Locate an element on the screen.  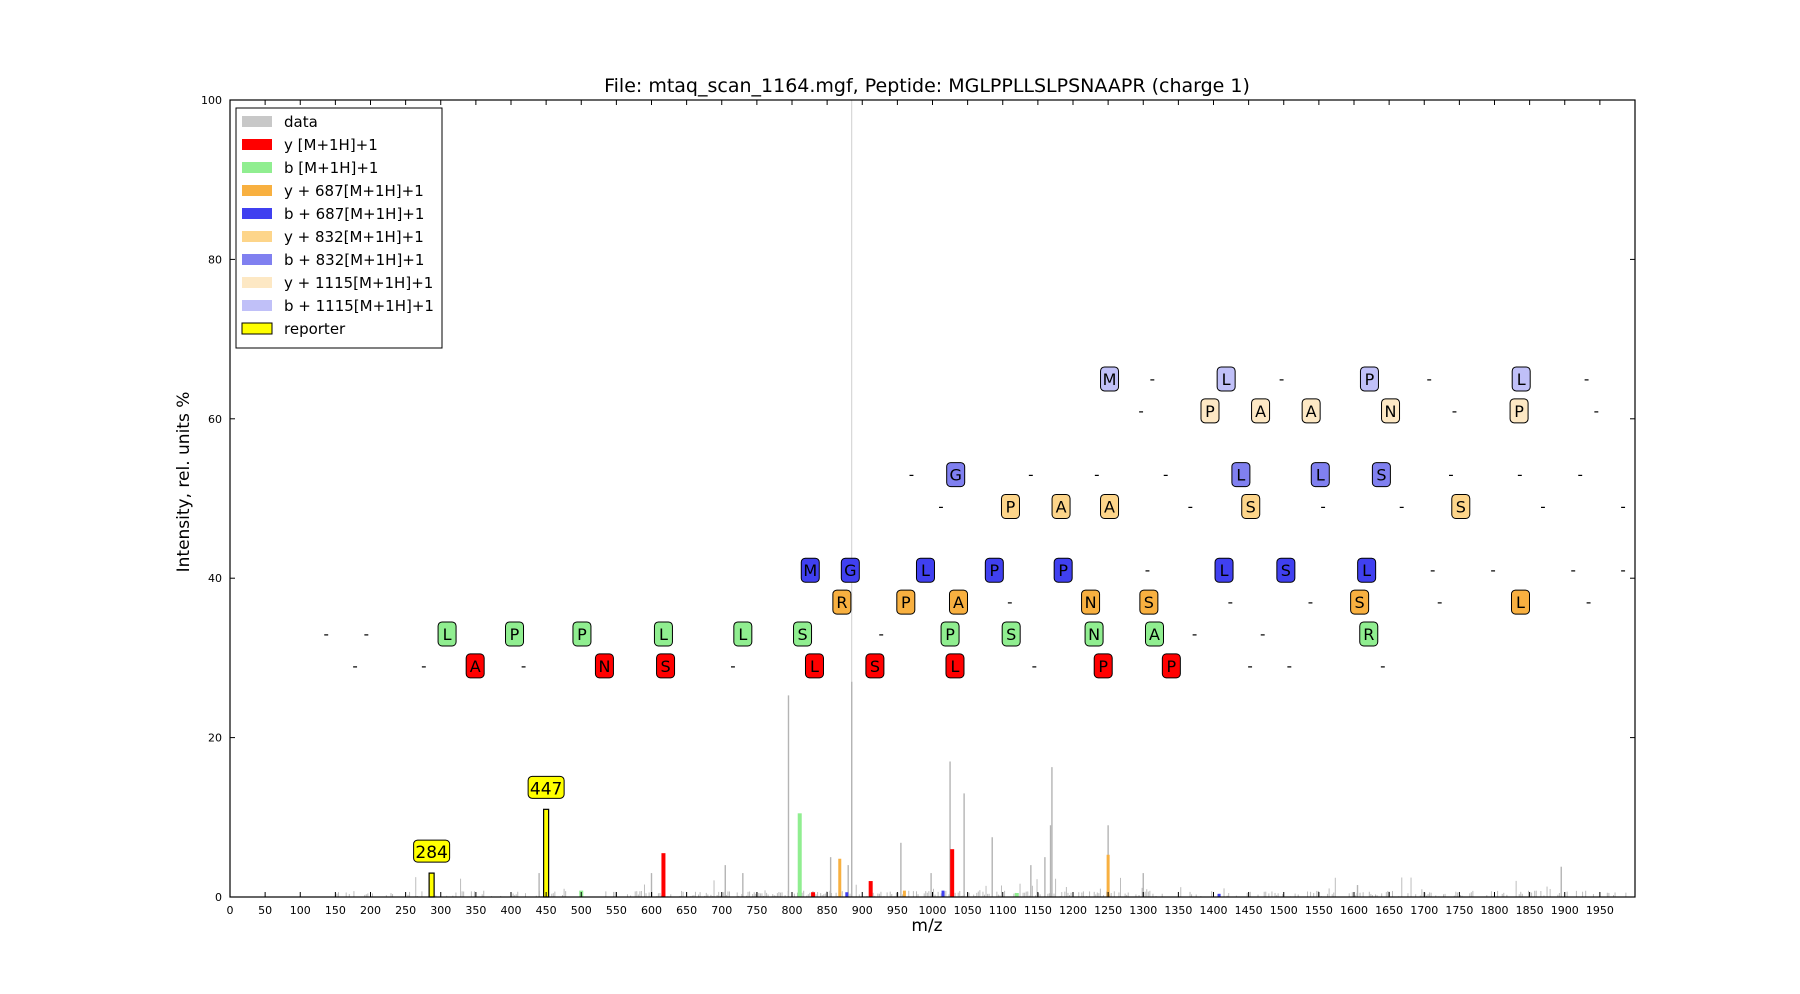
x-tick-label: 1500 is located at coordinates (1284, 910).